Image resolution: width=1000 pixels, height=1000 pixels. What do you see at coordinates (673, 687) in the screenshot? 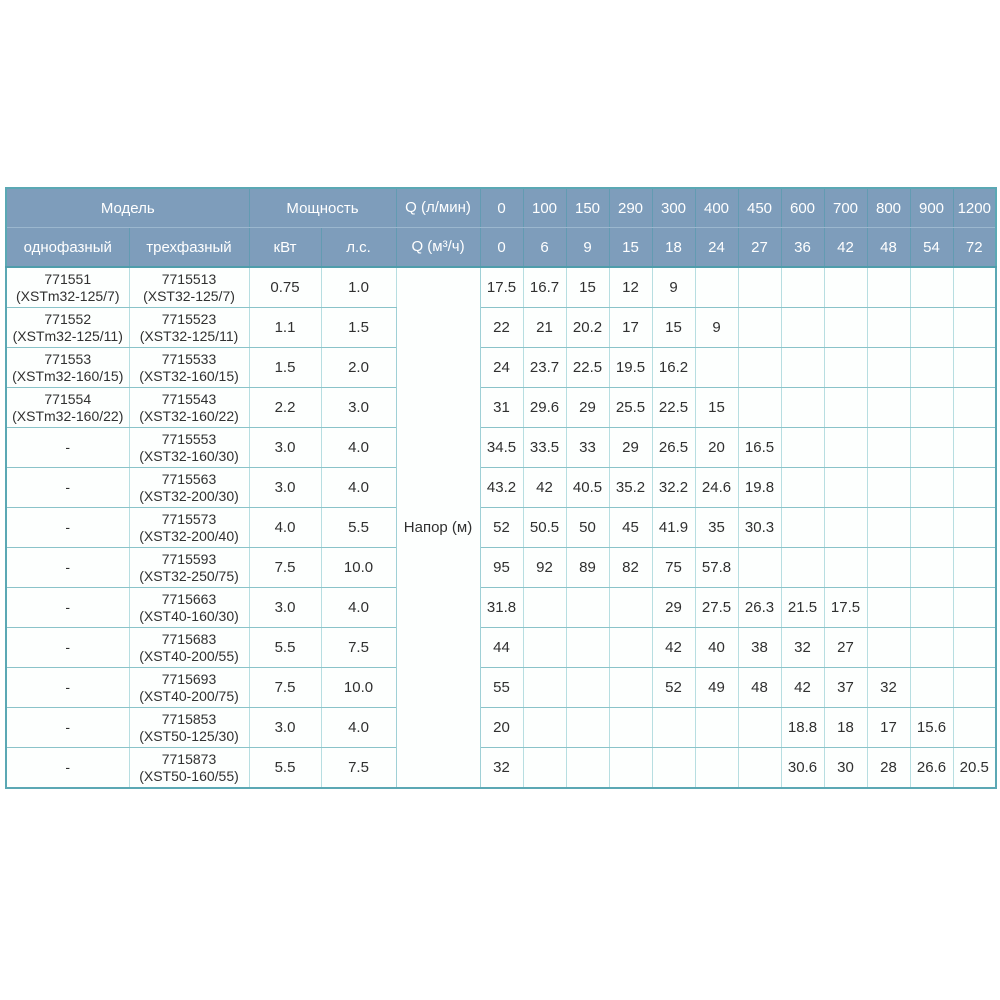
I see `head-value-cell: 52` at bounding box center [673, 687].